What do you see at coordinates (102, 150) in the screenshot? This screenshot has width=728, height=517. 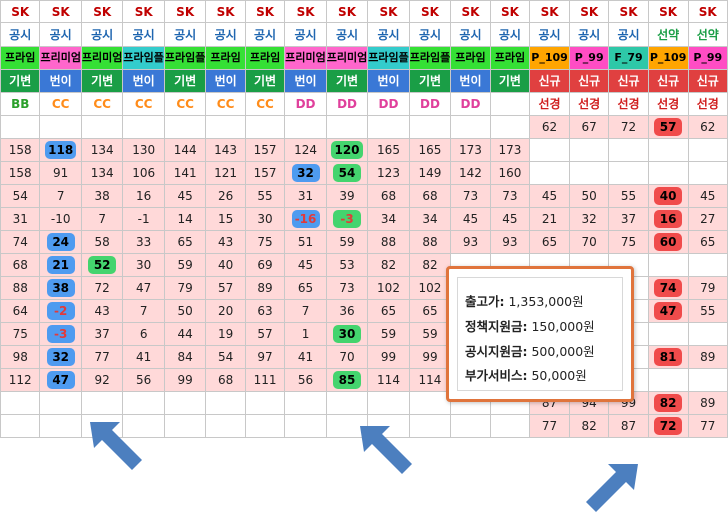 I see `data-cell: 134` at bounding box center [102, 150].